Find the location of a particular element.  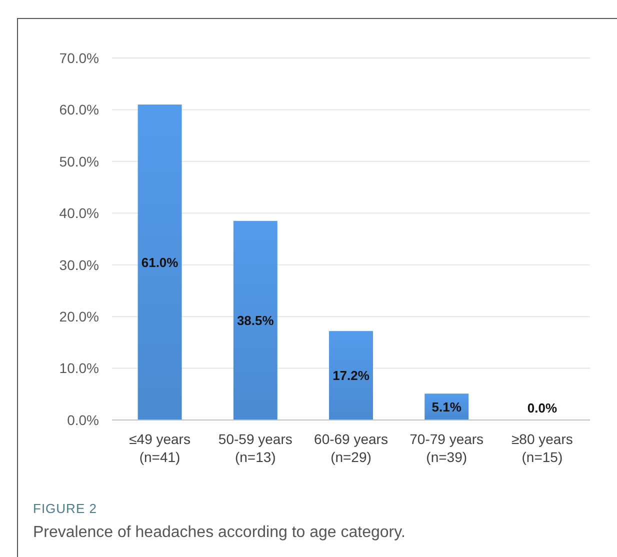

y-tick-label: 10.0% is located at coordinates (79, 368).